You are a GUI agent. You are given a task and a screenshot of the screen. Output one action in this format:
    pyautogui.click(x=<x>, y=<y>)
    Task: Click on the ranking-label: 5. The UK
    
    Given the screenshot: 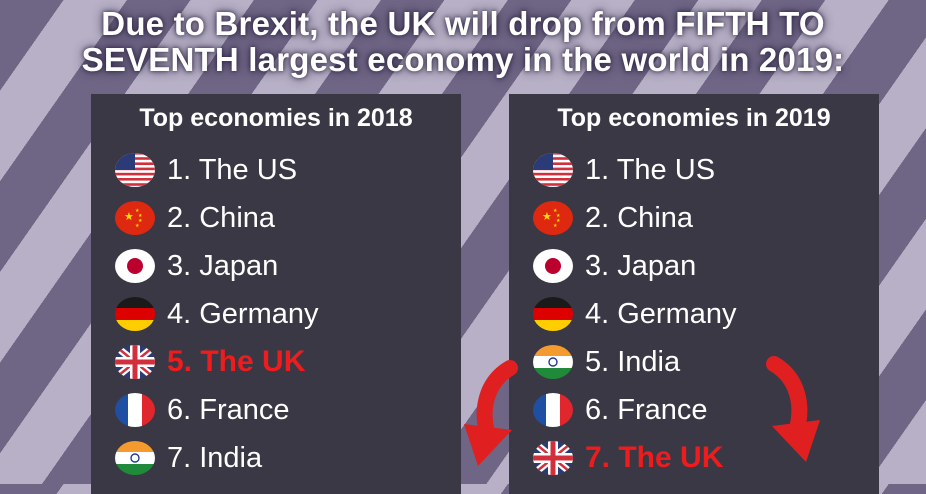 What is the action you would take?
    pyautogui.click(x=236, y=361)
    